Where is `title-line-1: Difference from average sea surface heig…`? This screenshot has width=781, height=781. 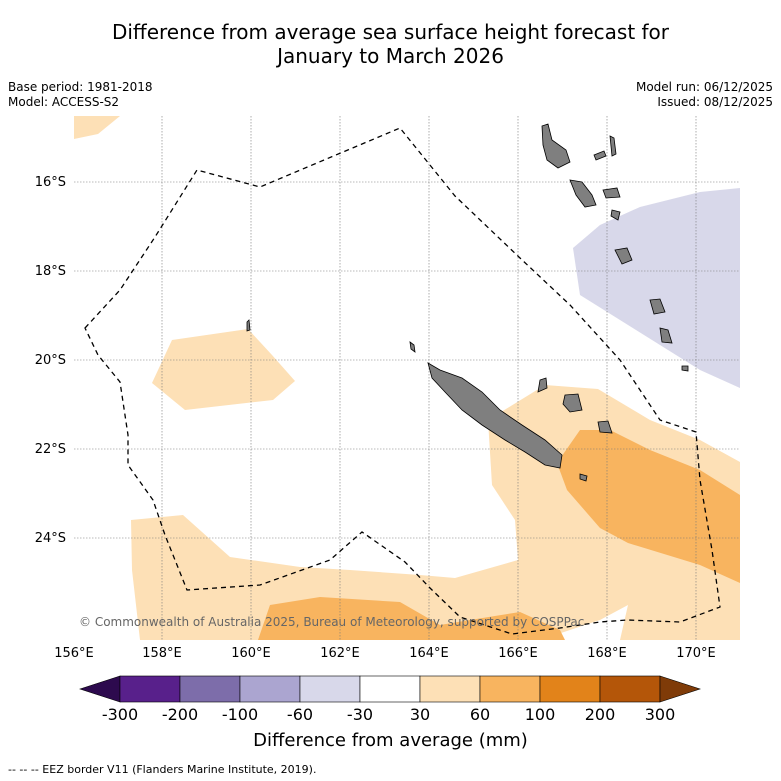 title-line-1: Difference from average sea surface heig… is located at coordinates (390, 32).